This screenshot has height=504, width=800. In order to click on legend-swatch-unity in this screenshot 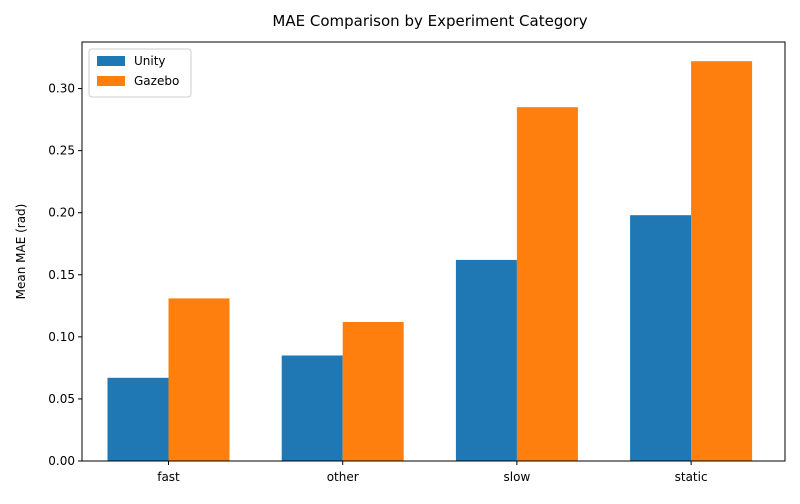, I will do `click(111, 61)`.